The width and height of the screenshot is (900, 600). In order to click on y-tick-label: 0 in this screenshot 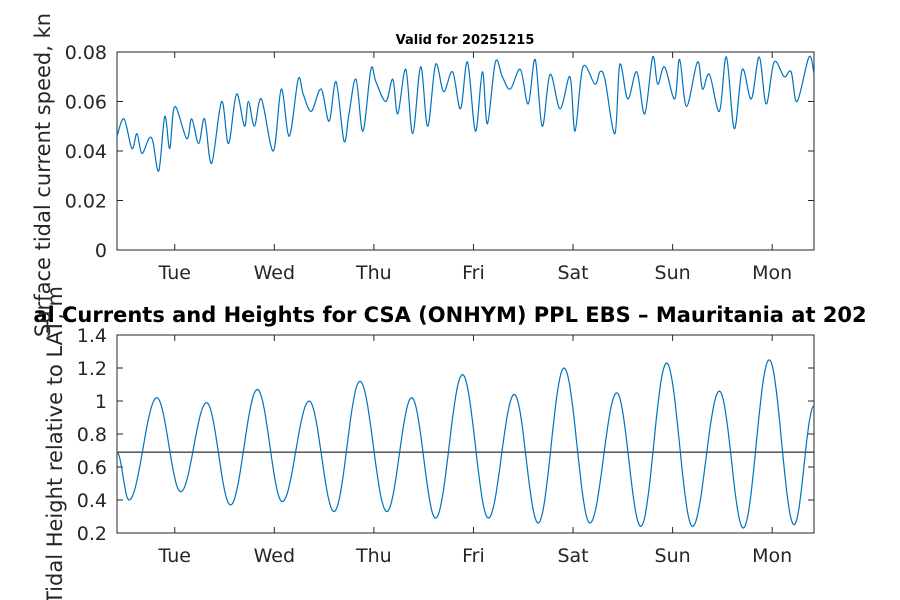, I will do `click(101, 251)`.